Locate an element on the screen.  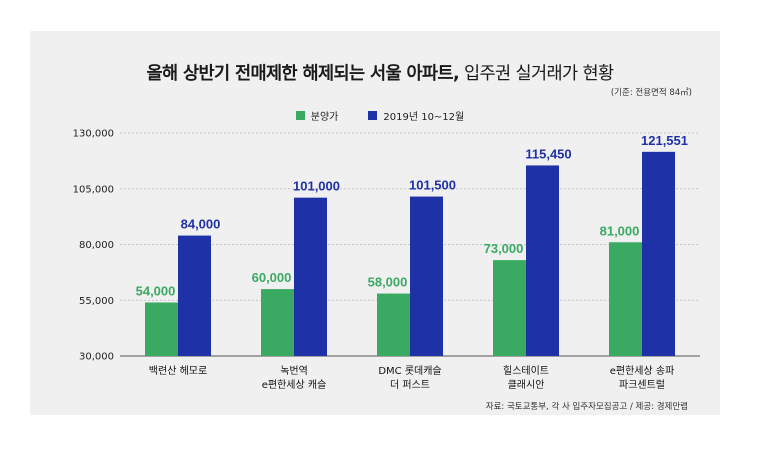
x-tick-label: 클래시안 is located at coordinates (526, 385).